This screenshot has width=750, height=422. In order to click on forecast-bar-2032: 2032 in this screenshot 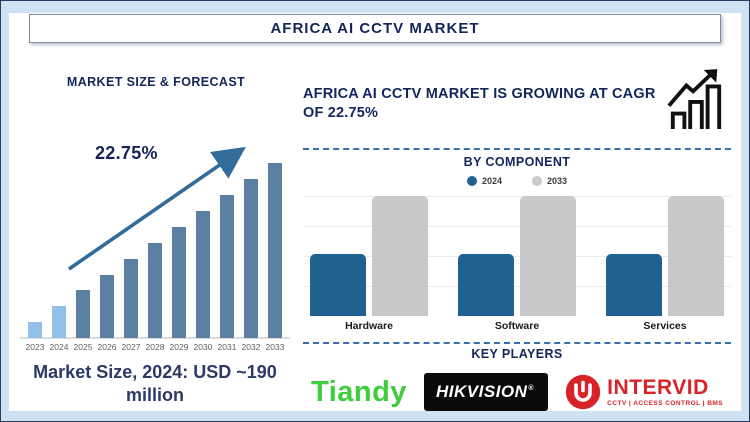, I will do `click(251, 266)`.